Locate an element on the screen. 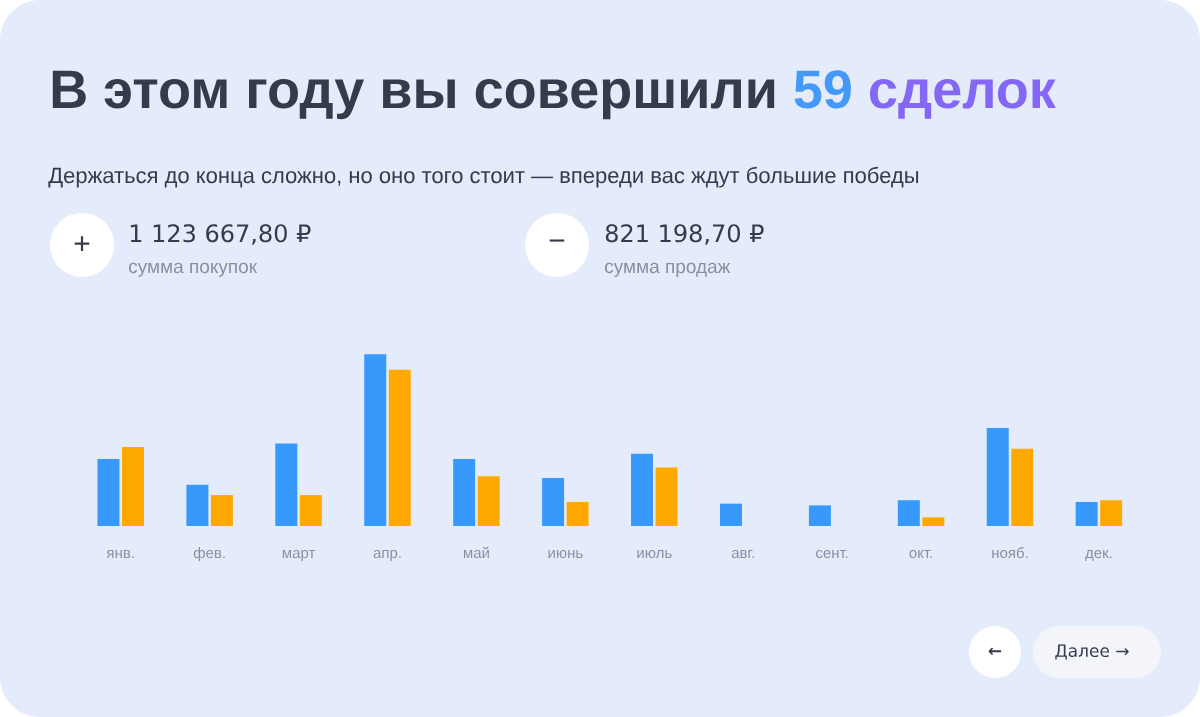 The image size is (1200, 717). text: 821 198,70 ₽ is located at coordinates (684, 234).